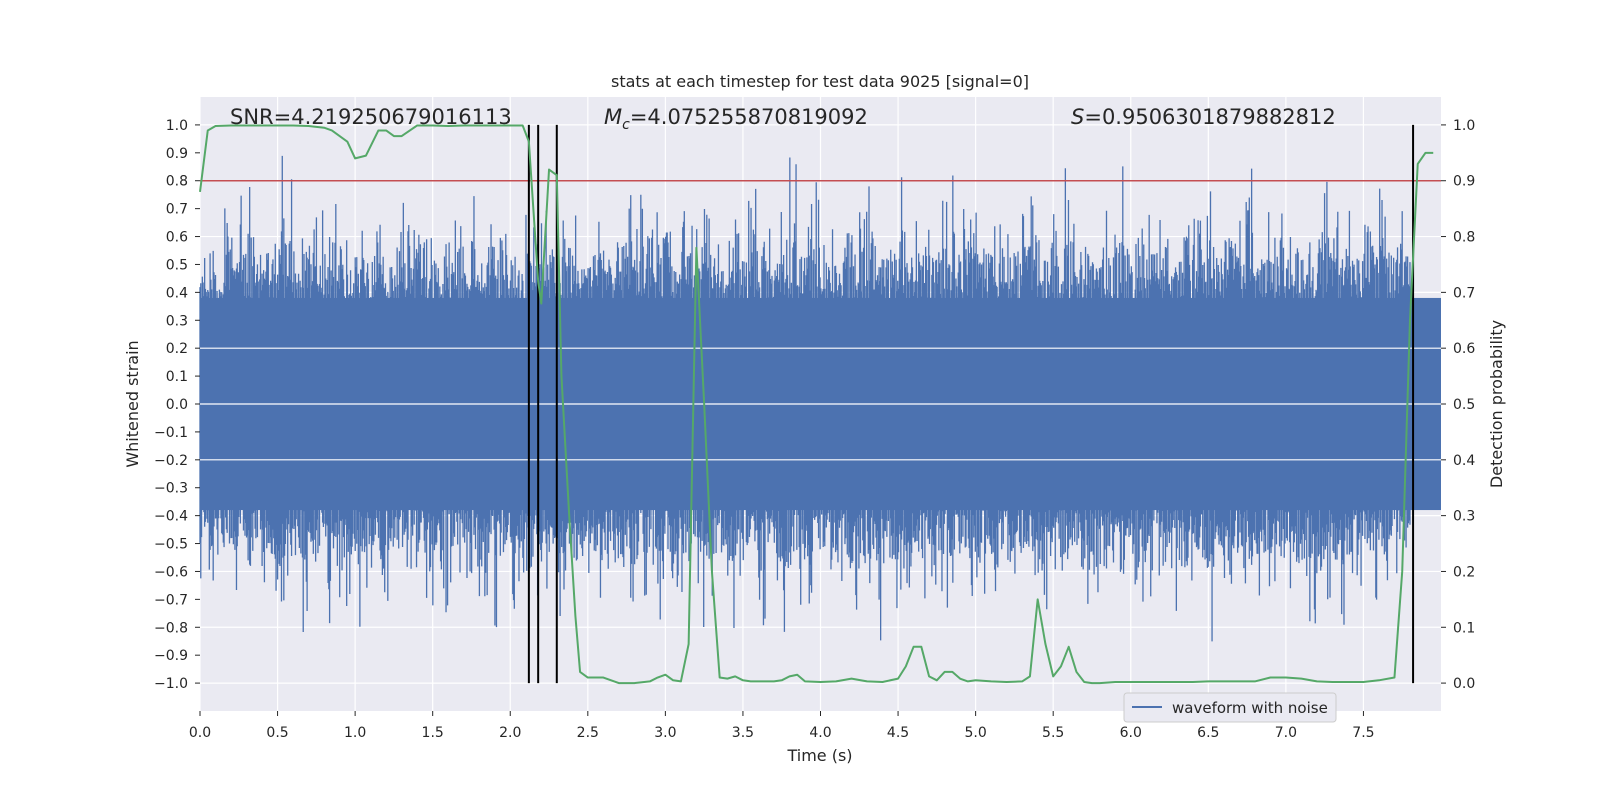  Describe the element at coordinates (1464, 182) in the screenshot. I see `y-right-tick-label: 0.9` at that location.